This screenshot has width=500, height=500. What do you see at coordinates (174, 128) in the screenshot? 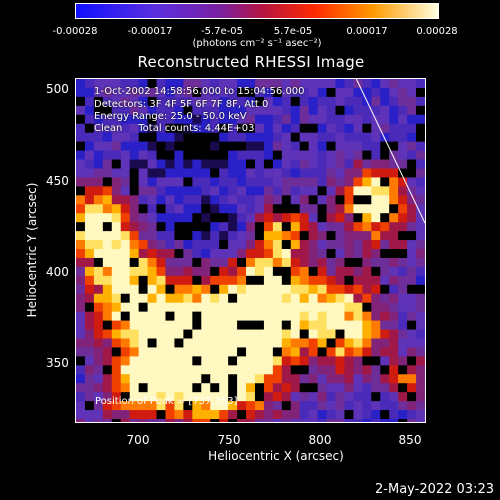
I see `clean-counts-text: Clean Total counts: 4.44E+03` at bounding box center [174, 128].